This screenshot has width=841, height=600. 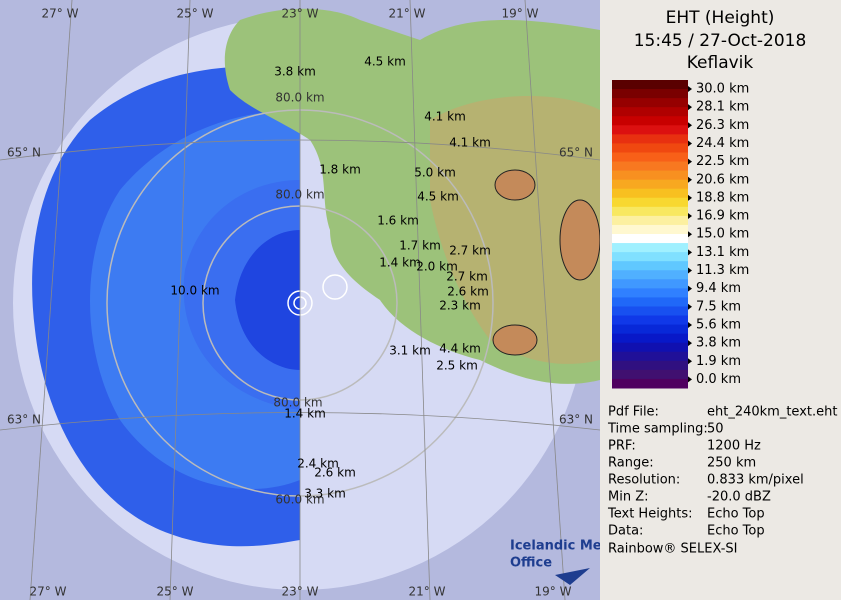 I want to click on title: EHT (Height), so click(x=720, y=18).